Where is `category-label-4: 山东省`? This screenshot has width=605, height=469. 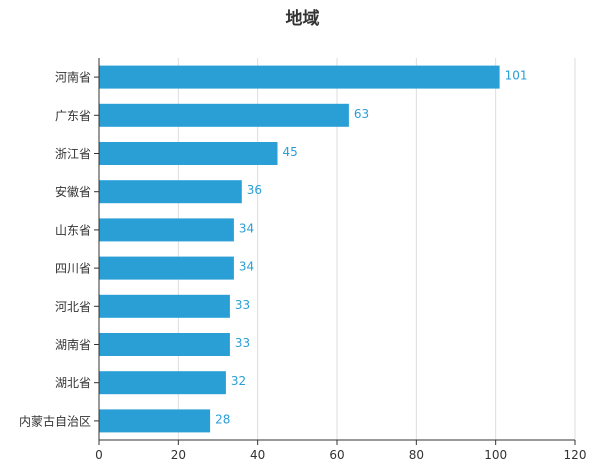 category-label-4: 山东省 is located at coordinates (73, 230).